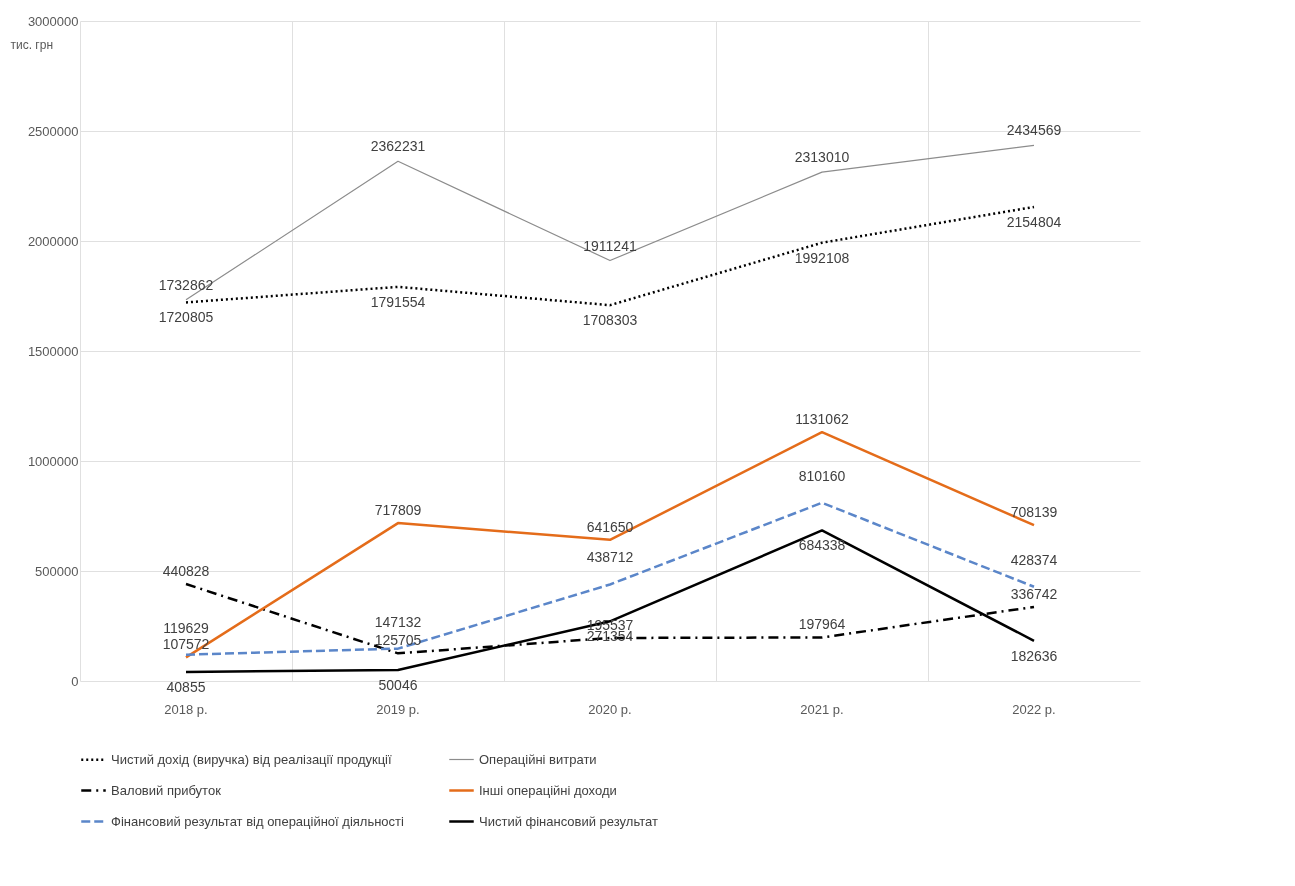  Describe the element at coordinates (1034, 559) in the screenshot. I see `data-label: 428374` at that location.